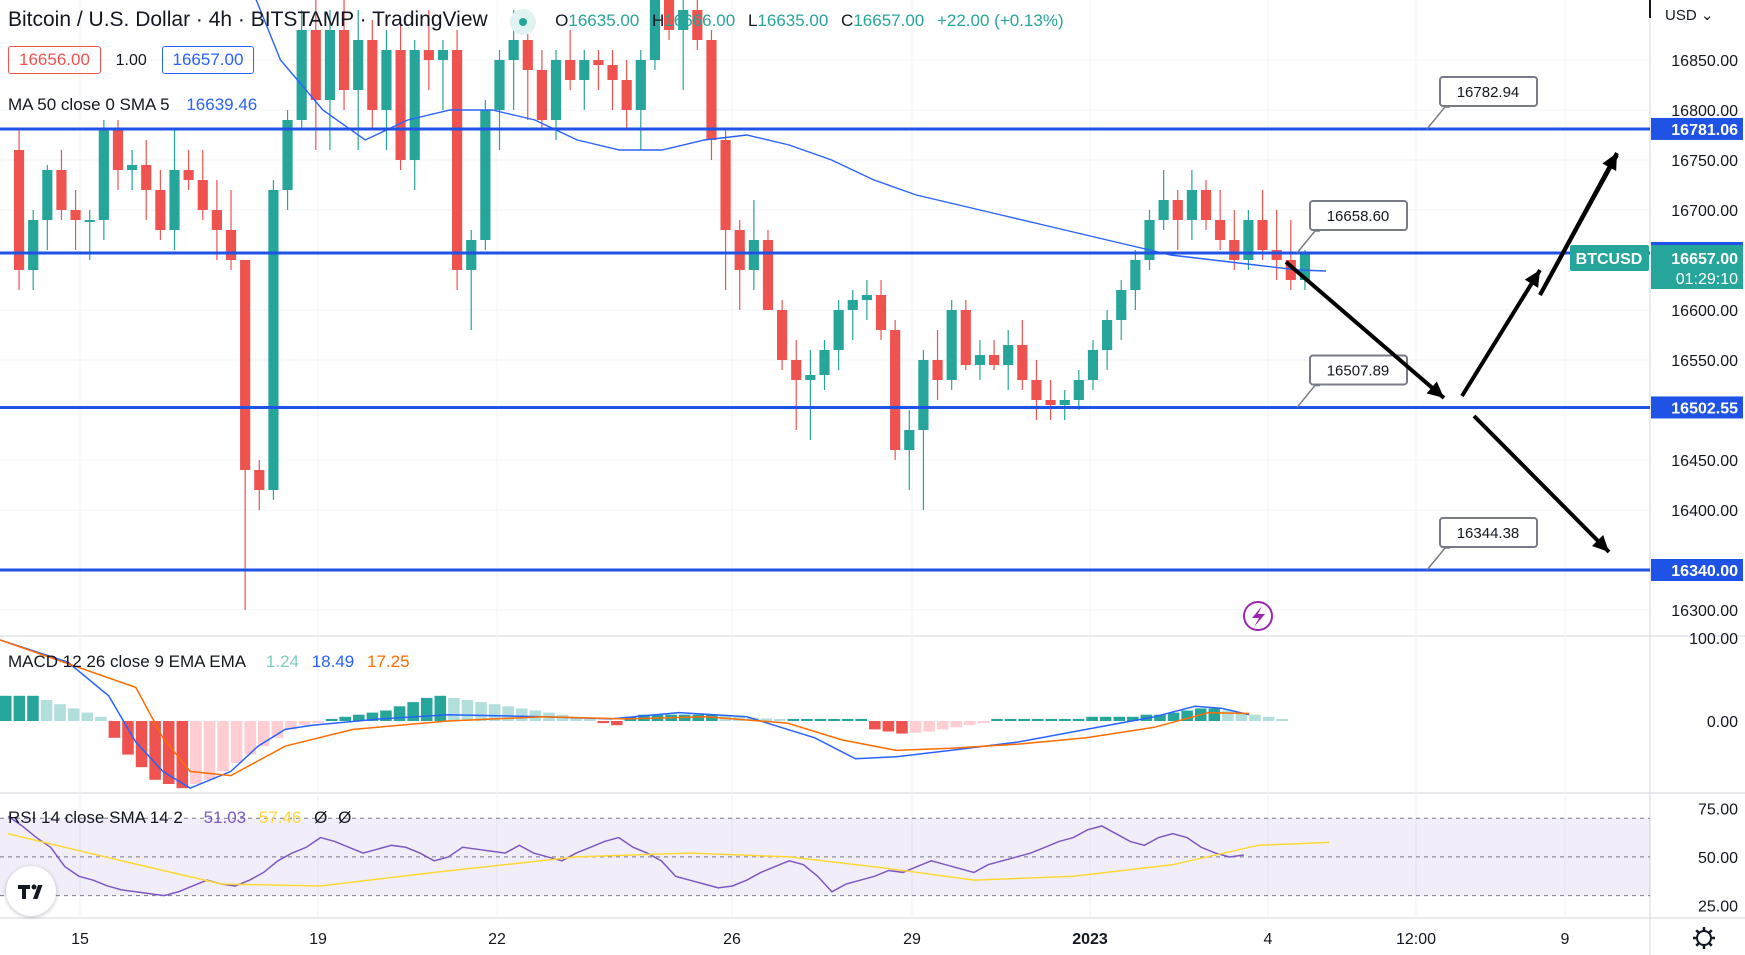 The height and width of the screenshot is (955, 1745). I want to click on price-tick-label: 16450.00, so click(1704, 461).